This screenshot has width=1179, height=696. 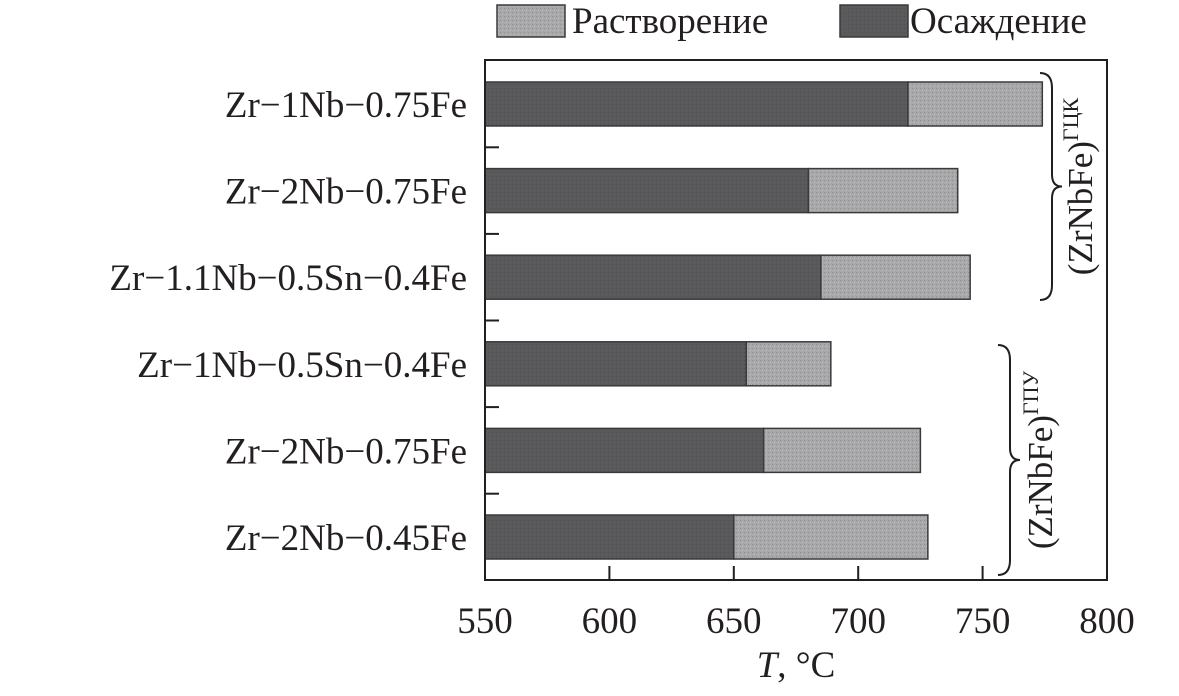 What do you see at coordinates (610, 621) in the screenshot?
I see `x-tick-label: 600` at bounding box center [610, 621].